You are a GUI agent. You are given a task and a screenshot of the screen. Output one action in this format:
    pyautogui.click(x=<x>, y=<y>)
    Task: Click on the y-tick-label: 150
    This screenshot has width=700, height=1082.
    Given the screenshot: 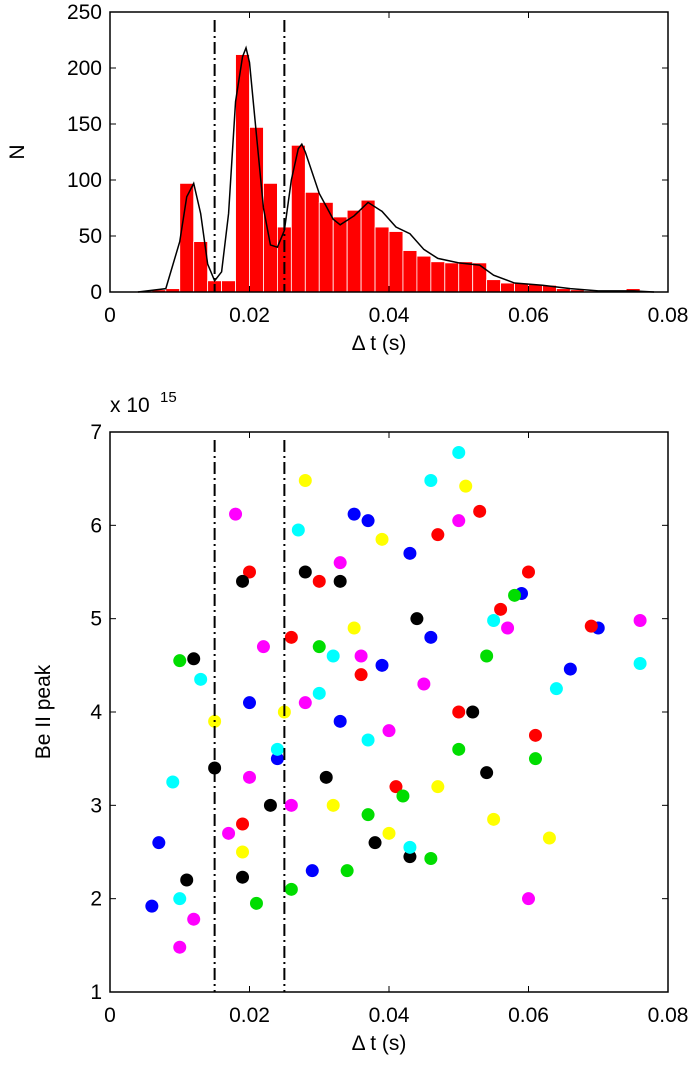 What is the action you would take?
    pyautogui.click(x=84, y=124)
    